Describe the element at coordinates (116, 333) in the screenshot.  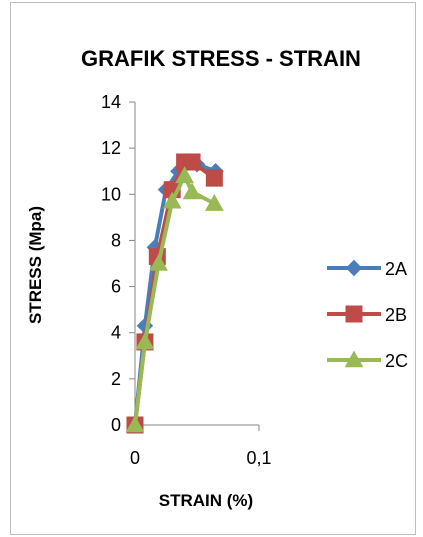
I see `y-tick-label: 4` at that location.